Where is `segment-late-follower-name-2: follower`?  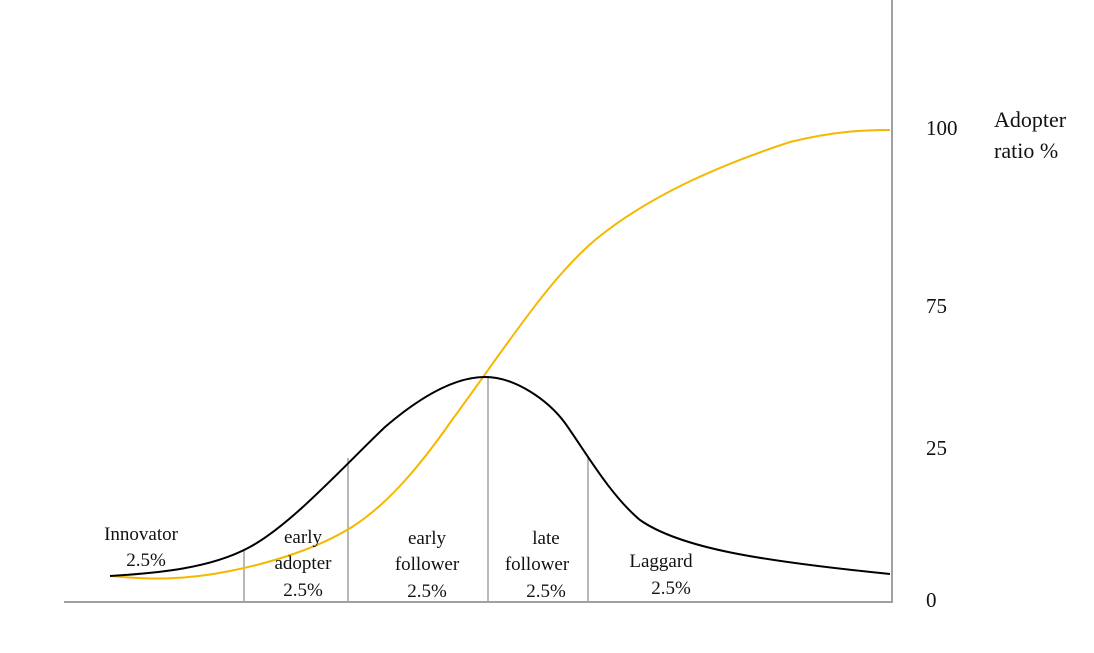
segment-late-follower-name-2: follower is located at coordinates (537, 564).